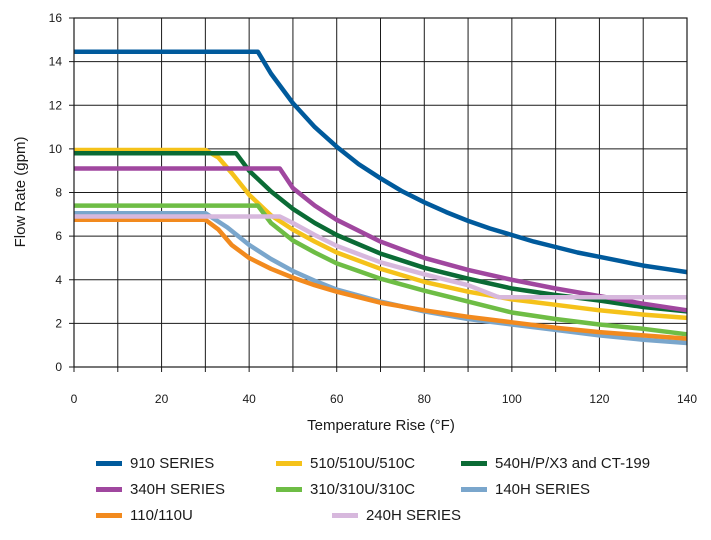 This screenshot has width=711, height=540. I want to click on legend-item: 340H SERIES, so click(186, 489).